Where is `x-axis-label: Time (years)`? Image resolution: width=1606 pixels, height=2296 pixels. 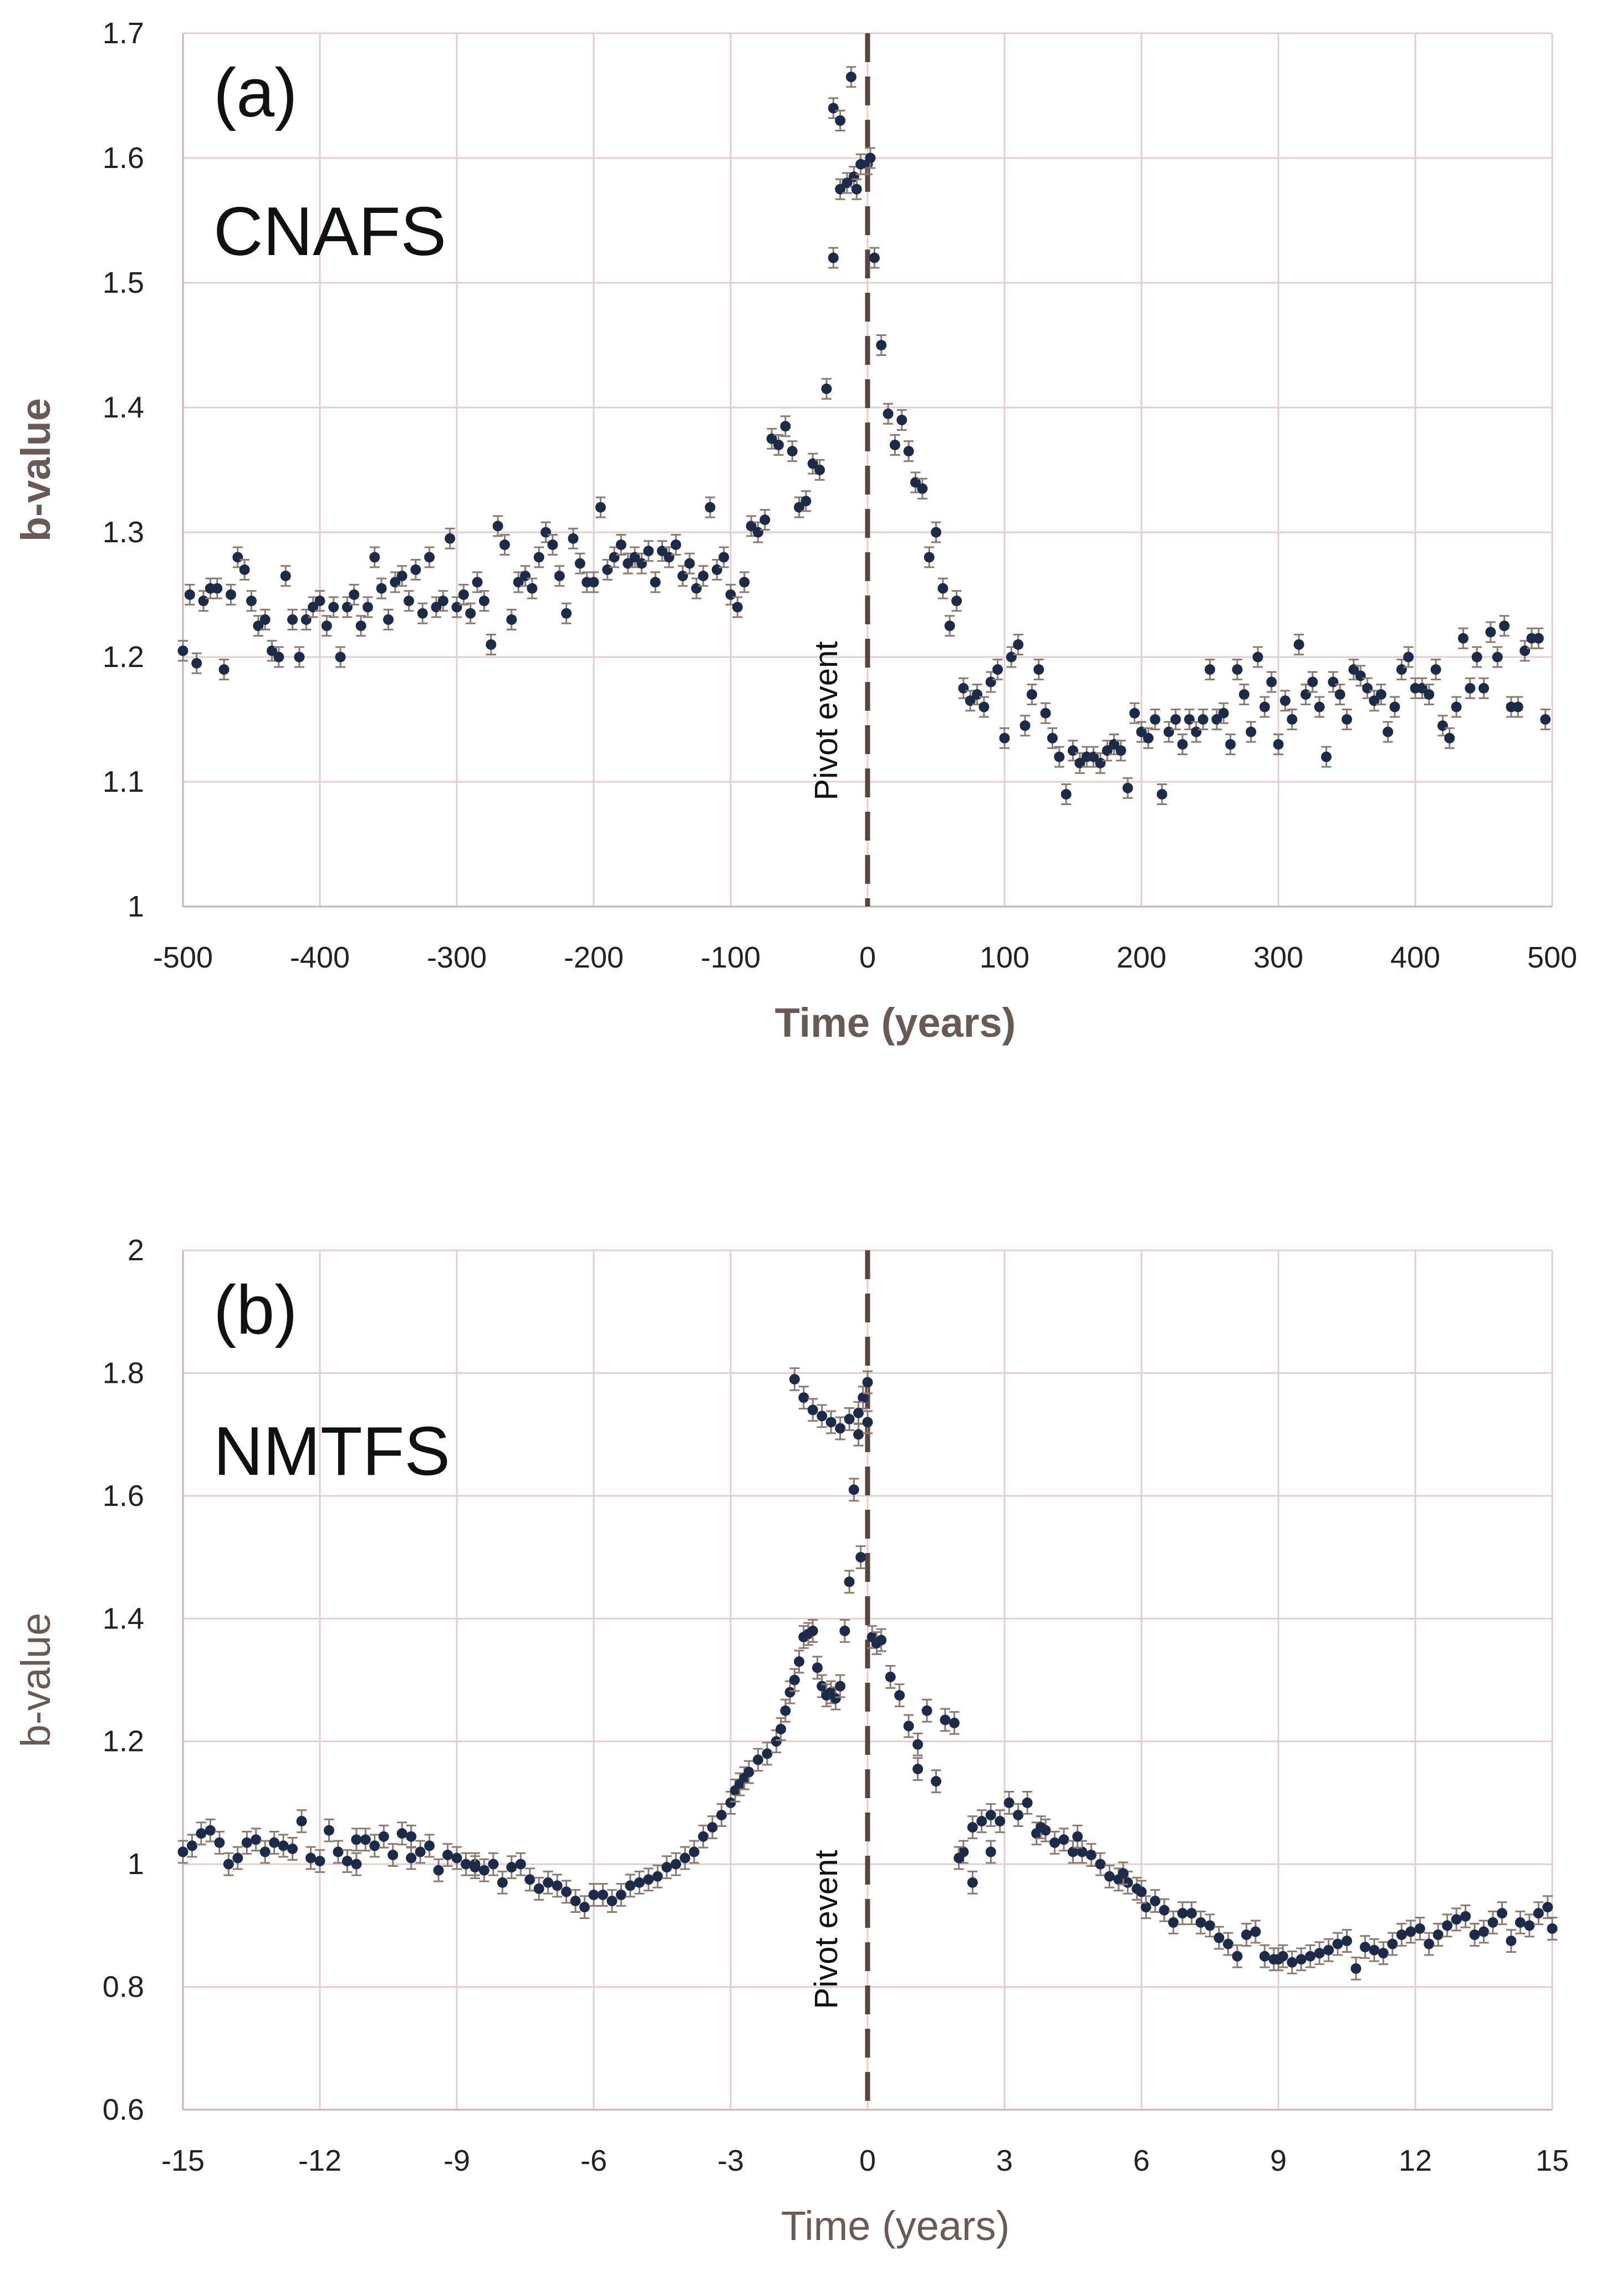
x-axis-label: Time (years) is located at coordinates (896, 1023).